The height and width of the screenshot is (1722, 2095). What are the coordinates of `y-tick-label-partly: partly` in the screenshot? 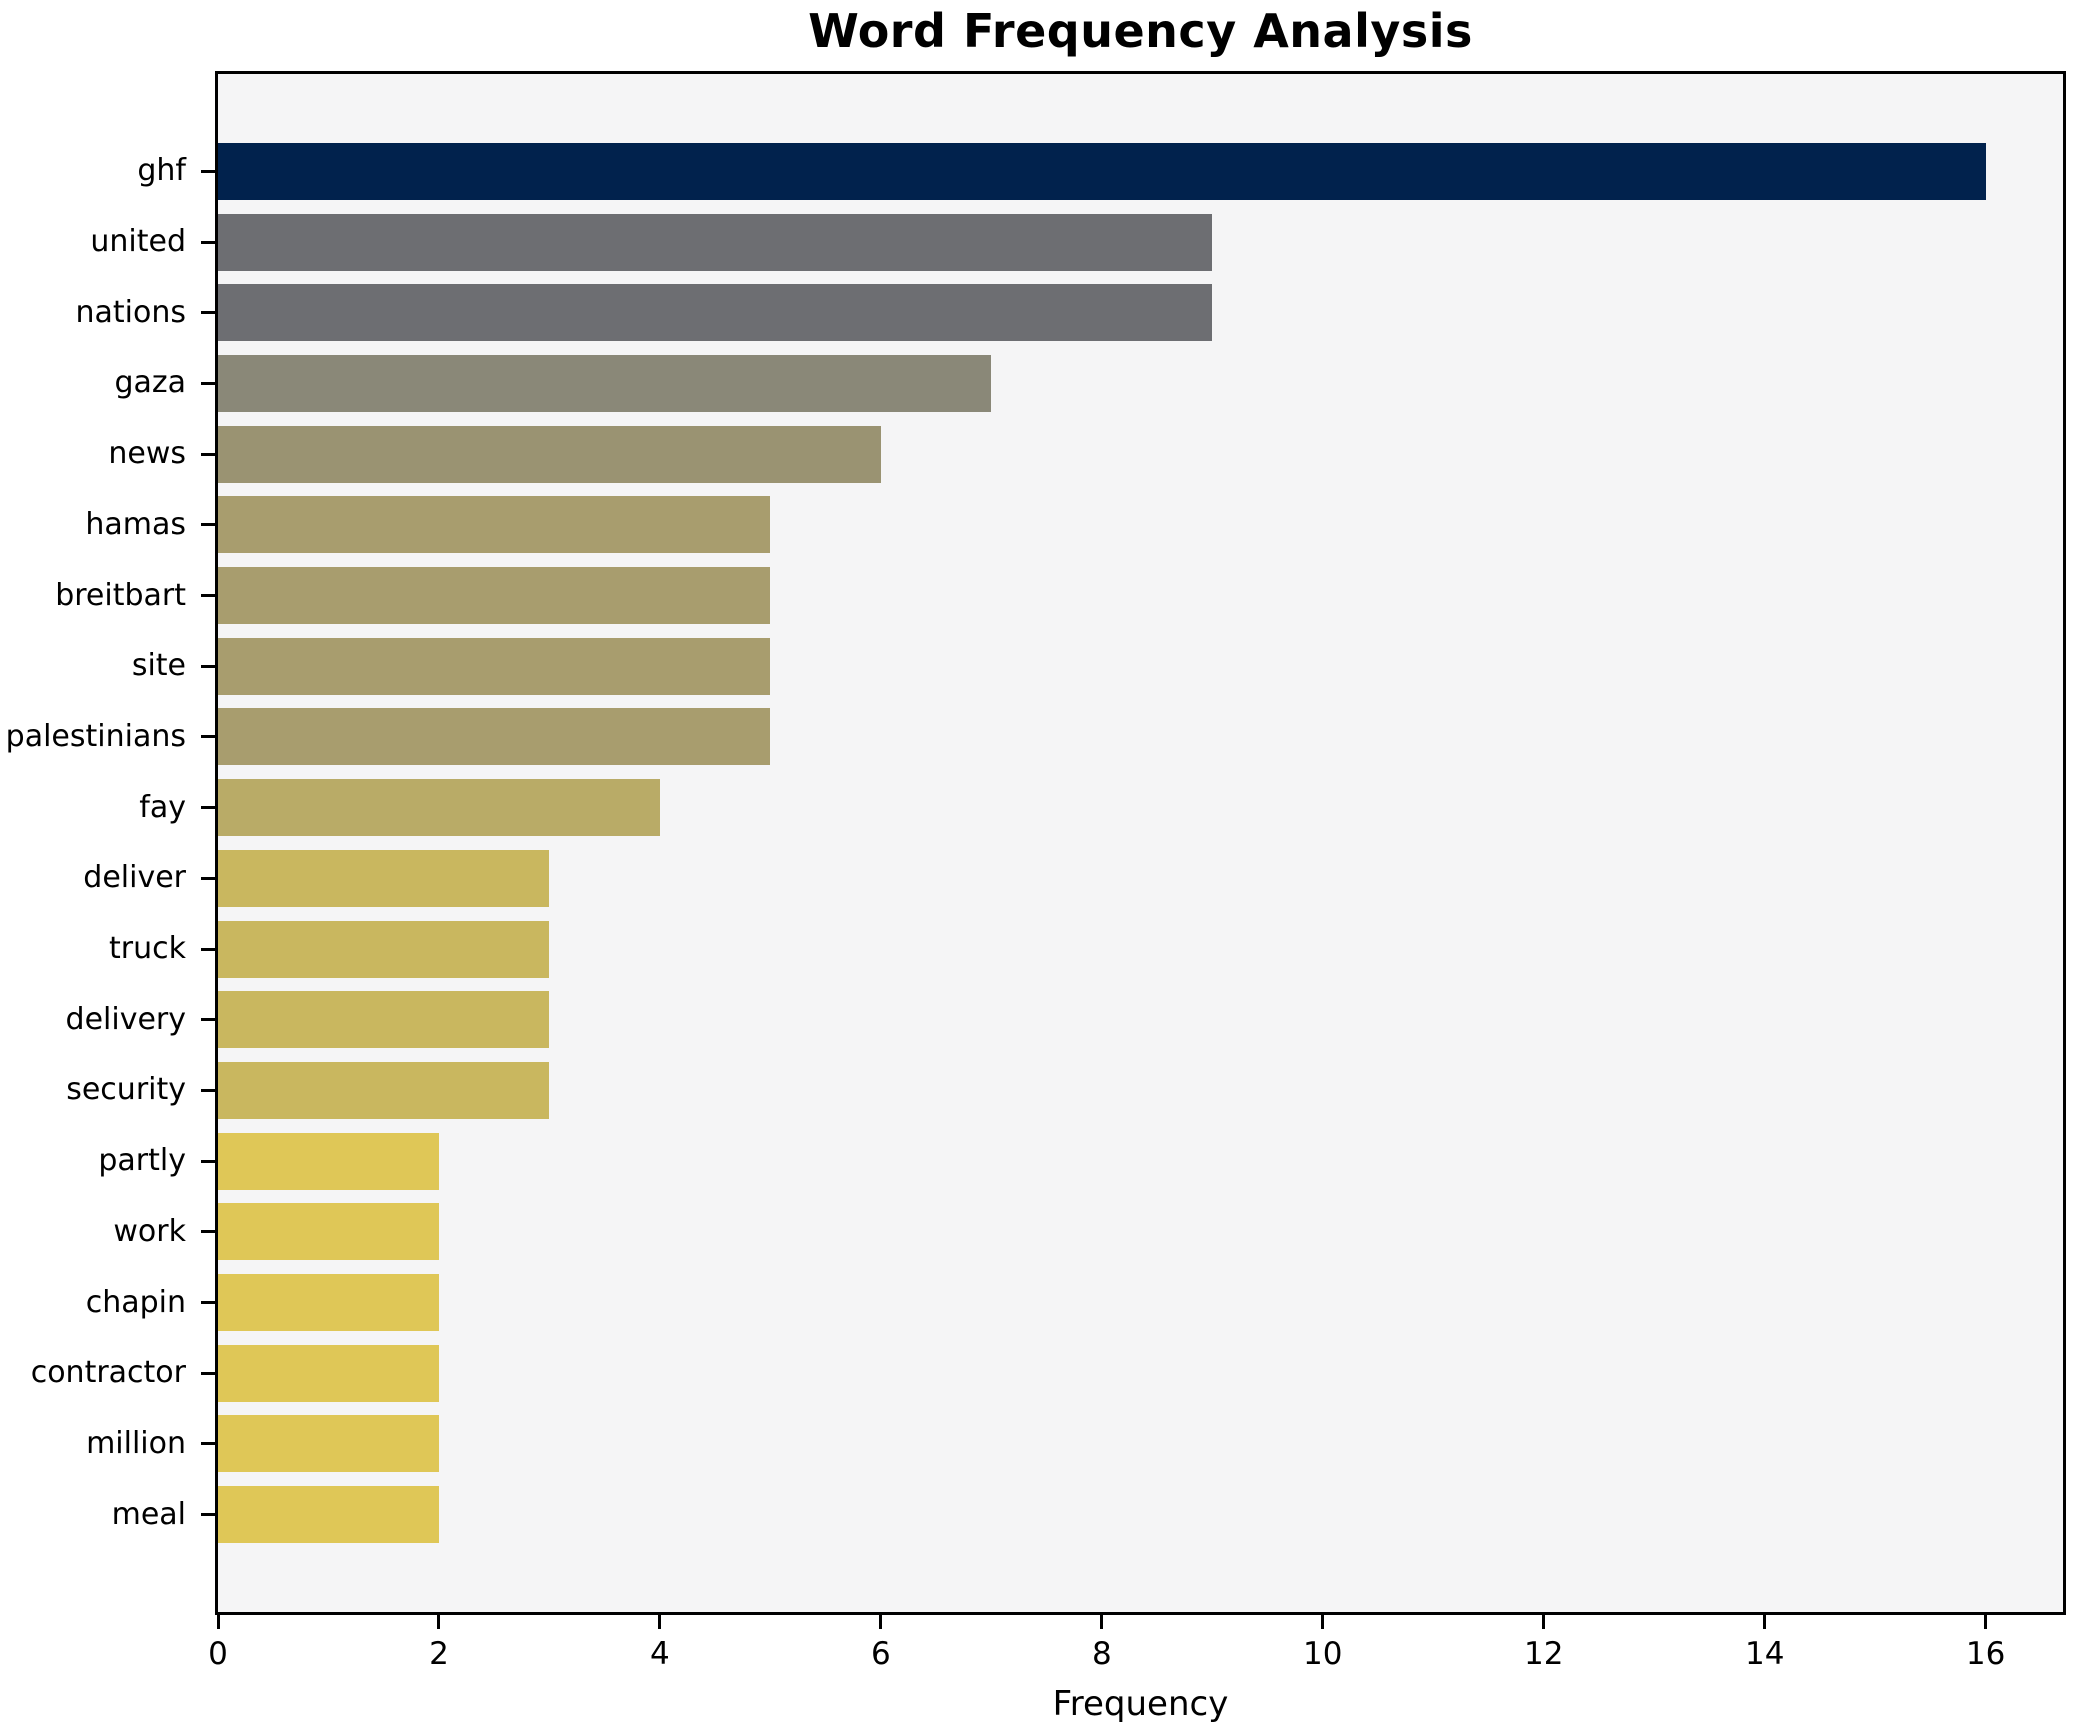 It's located at (142, 1161).